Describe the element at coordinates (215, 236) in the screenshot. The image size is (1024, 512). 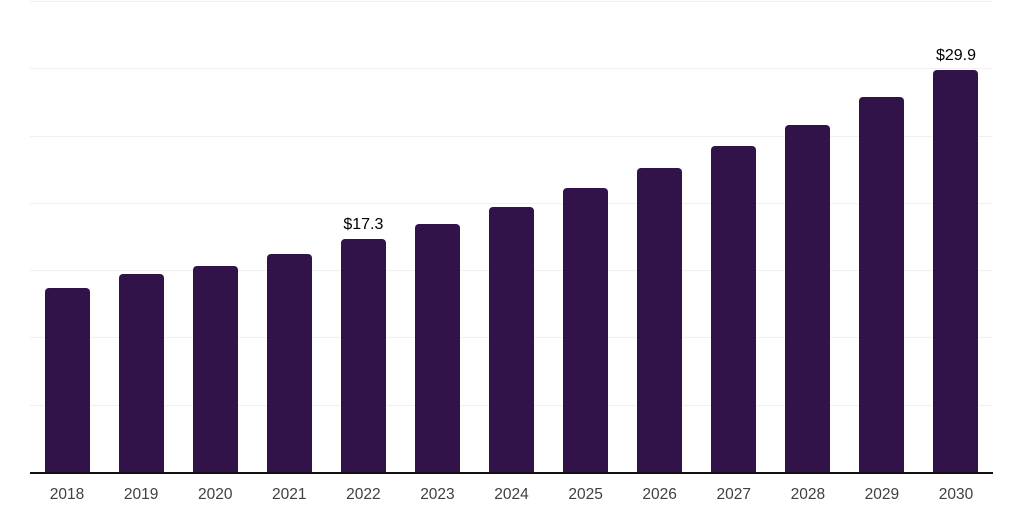
I see `bar-slot-2020` at that location.